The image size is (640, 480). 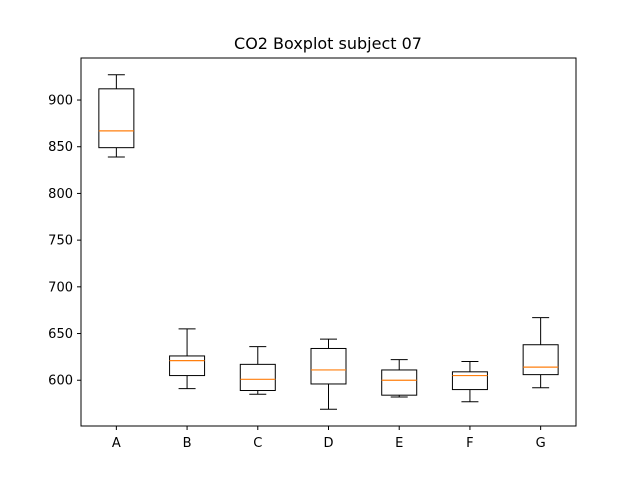 What do you see at coordinates (60, 287) in the screenshot?
I see `y-tick-label: 700` at bounding box center [60, 287].